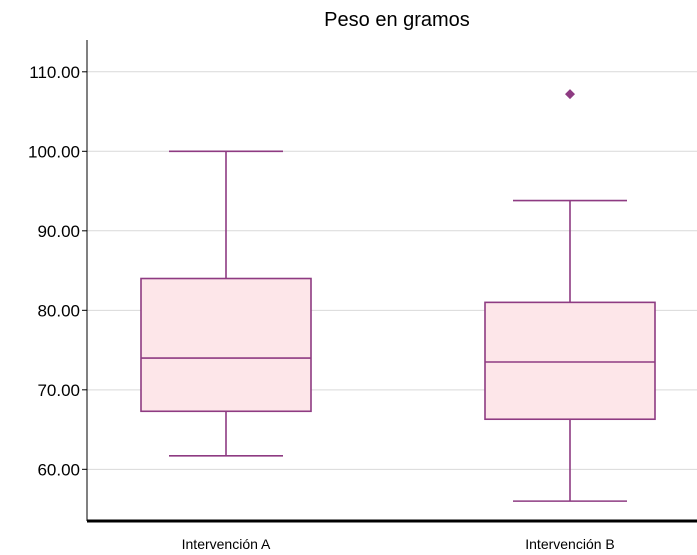  What do you see at coordinates (58, 231) in the screenshot?
I see `y-tick-label: 90.00` at bounding box center [58, 231].